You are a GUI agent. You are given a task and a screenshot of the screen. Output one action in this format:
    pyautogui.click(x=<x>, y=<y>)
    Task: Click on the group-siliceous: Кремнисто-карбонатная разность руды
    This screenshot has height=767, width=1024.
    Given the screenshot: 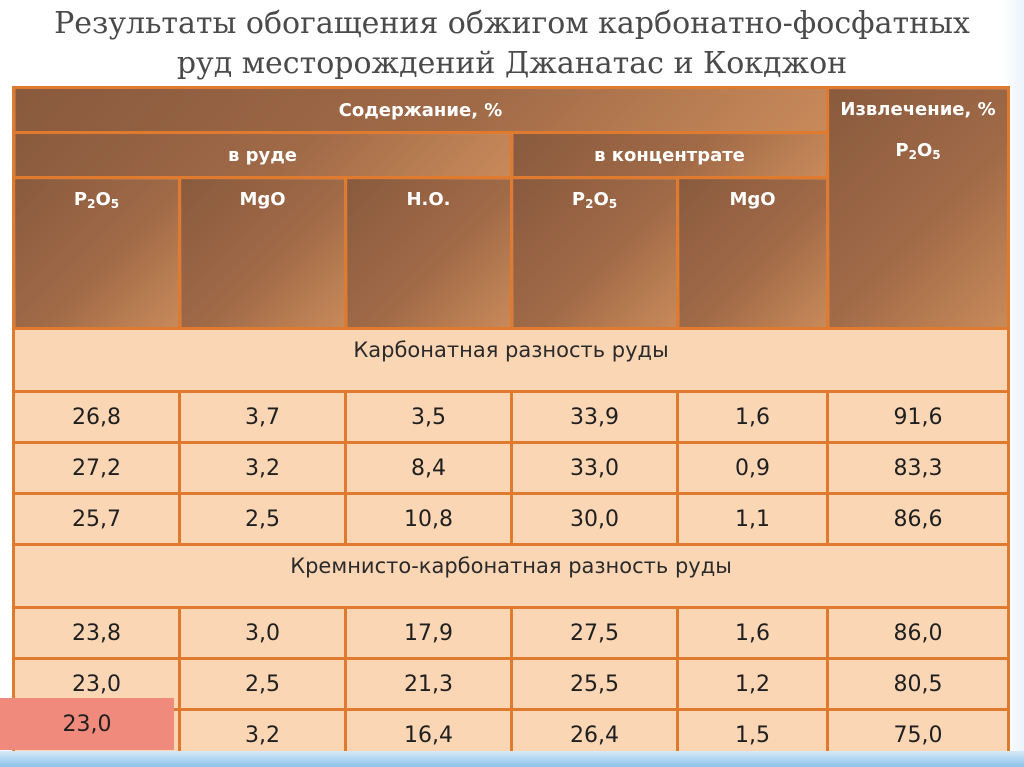 What is the action you would take?
    pyautogui.click(x=511, y=576)
    